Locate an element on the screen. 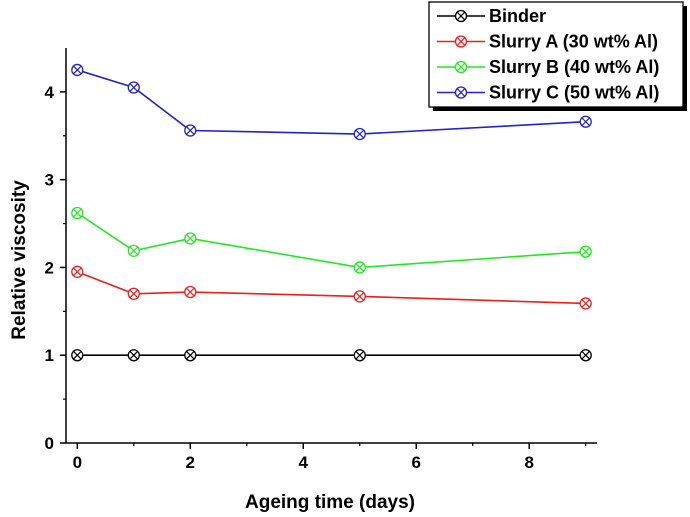  legend-entry: Slurry A (30 wt% Al) is located at coordinates (547, 42).